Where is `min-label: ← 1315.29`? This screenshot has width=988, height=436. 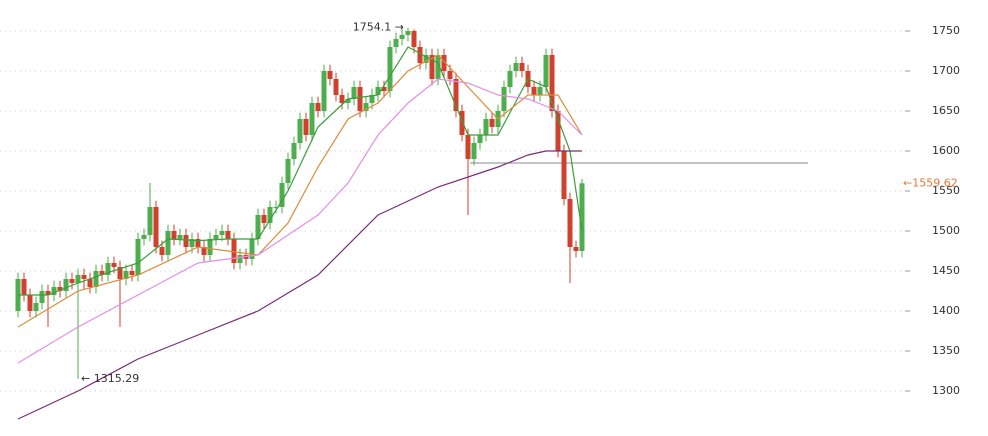
min-label: ← 1315.29 is located at coordinates (110, 378).